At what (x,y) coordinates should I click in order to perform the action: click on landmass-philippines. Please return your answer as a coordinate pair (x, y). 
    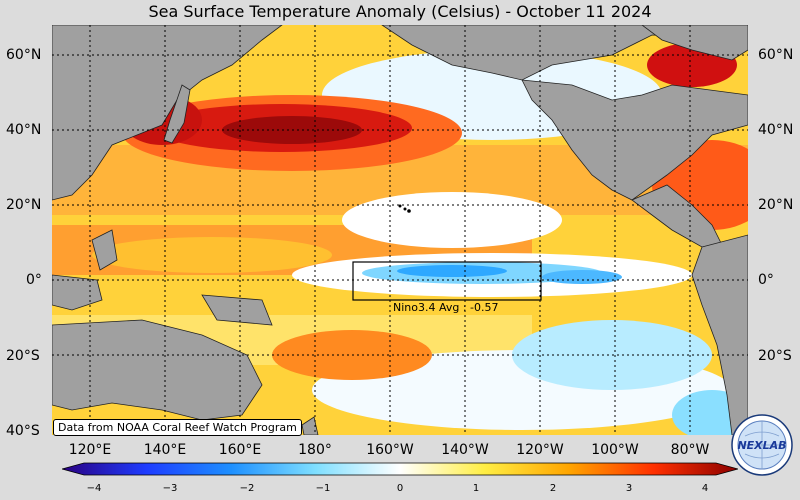
    Looking at the image, I should click on (104, 250).